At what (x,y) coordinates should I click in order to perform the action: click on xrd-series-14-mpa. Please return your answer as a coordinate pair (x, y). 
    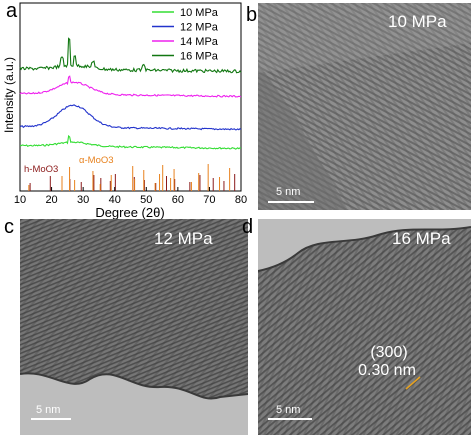
    Looking at the image, I should click on (130, 86).